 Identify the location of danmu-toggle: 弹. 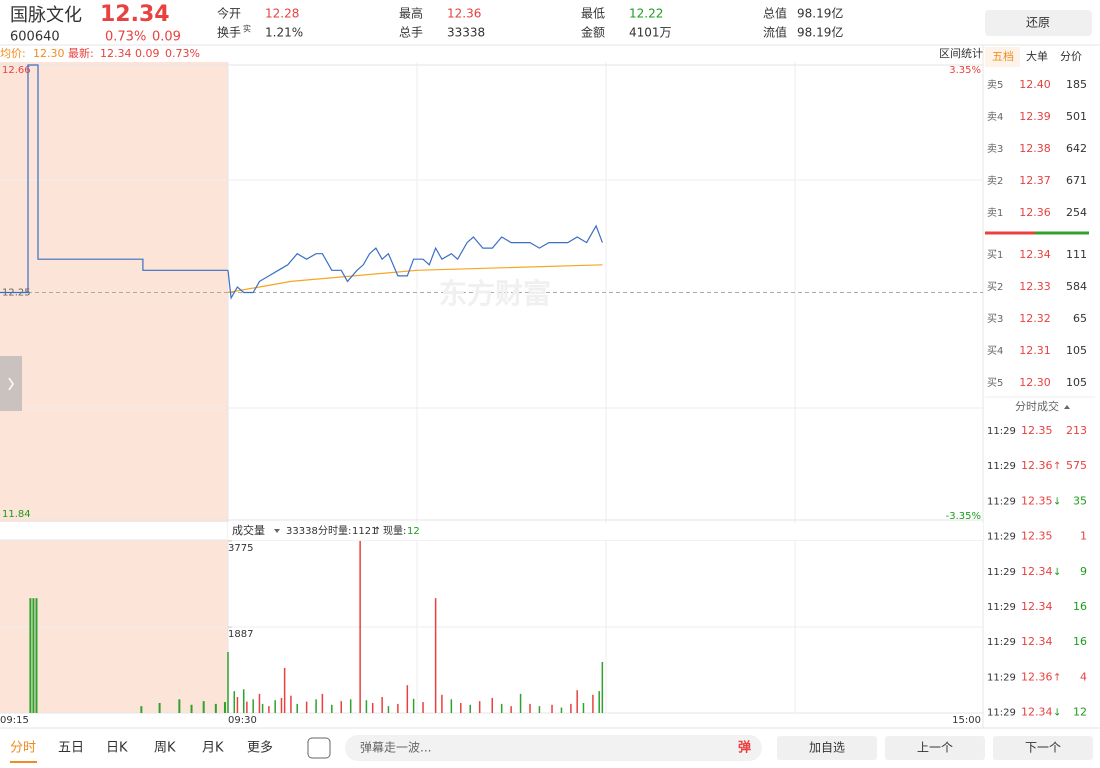
(744, 748).